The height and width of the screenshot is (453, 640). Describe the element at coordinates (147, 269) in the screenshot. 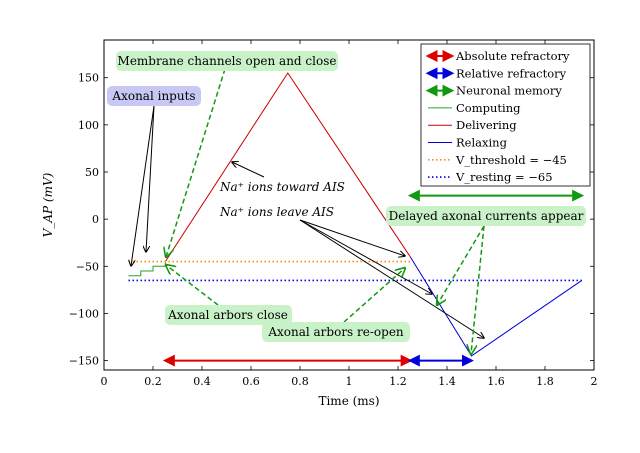

I see `series-computing` at that location.